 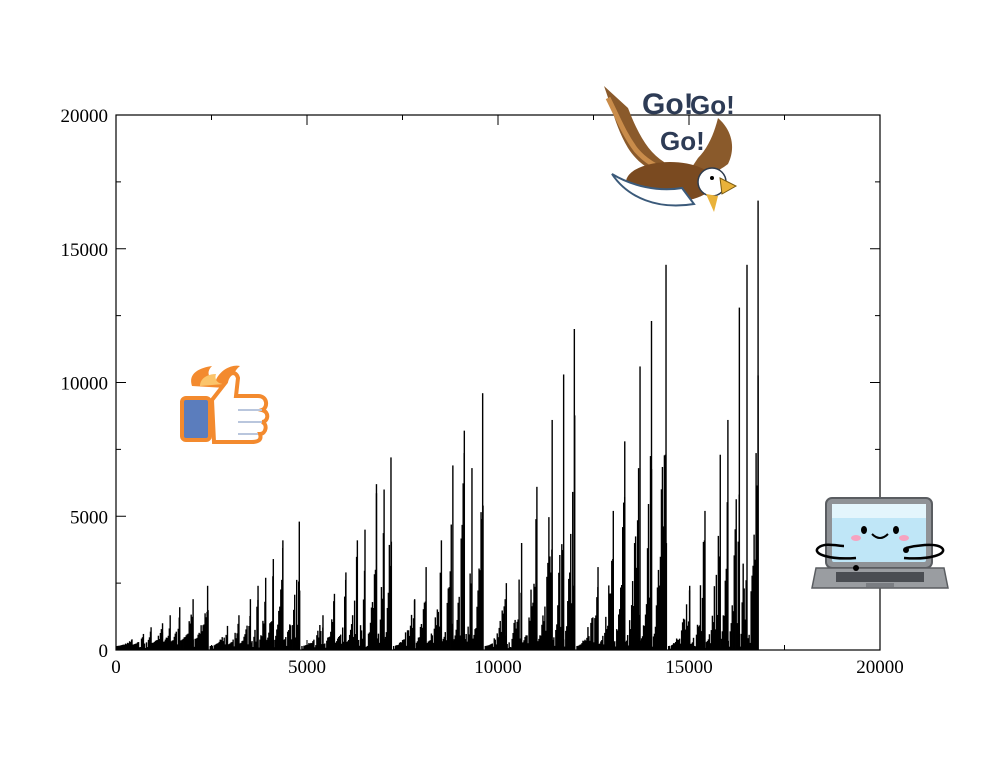 What do you see at coordinates (85, 250) in the screenshot?
I see `y-tick-label: 15000` at bounding box center [85, 250].